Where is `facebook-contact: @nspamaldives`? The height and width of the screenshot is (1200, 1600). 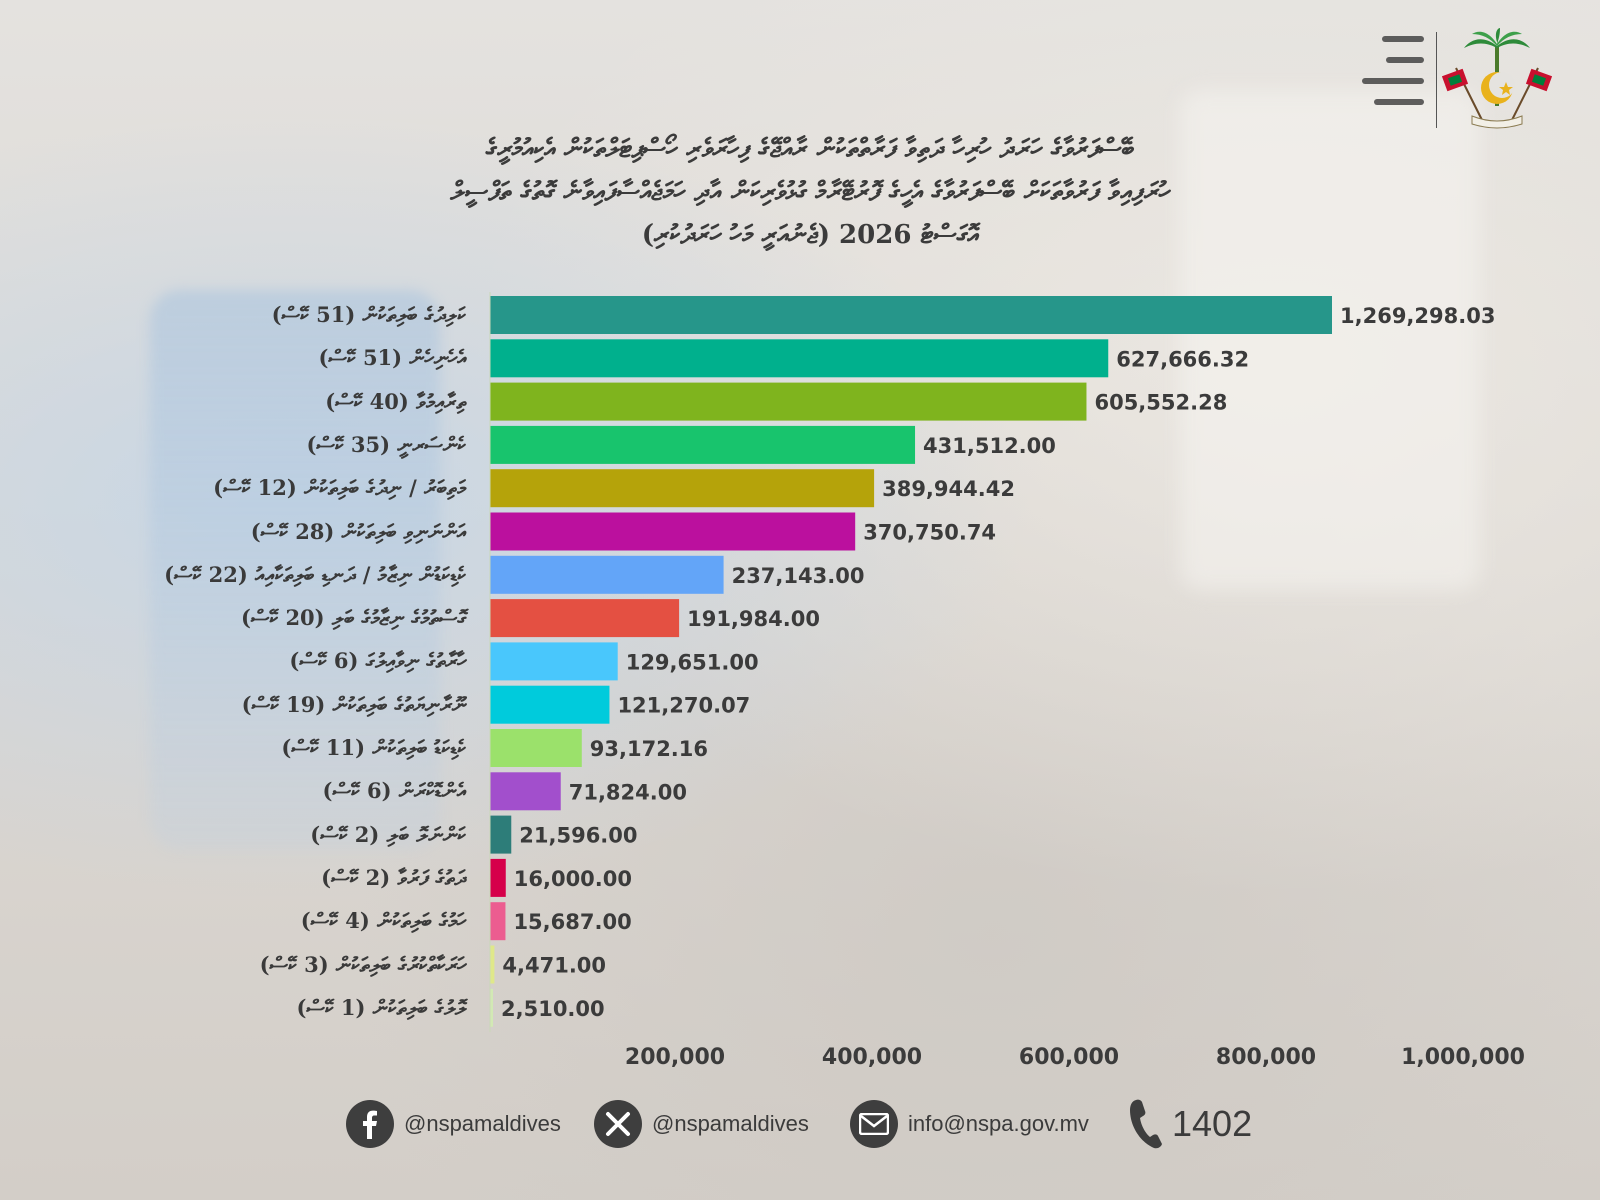 facebook-contact: @nspamaldives is located at coordinates (453, 1124).